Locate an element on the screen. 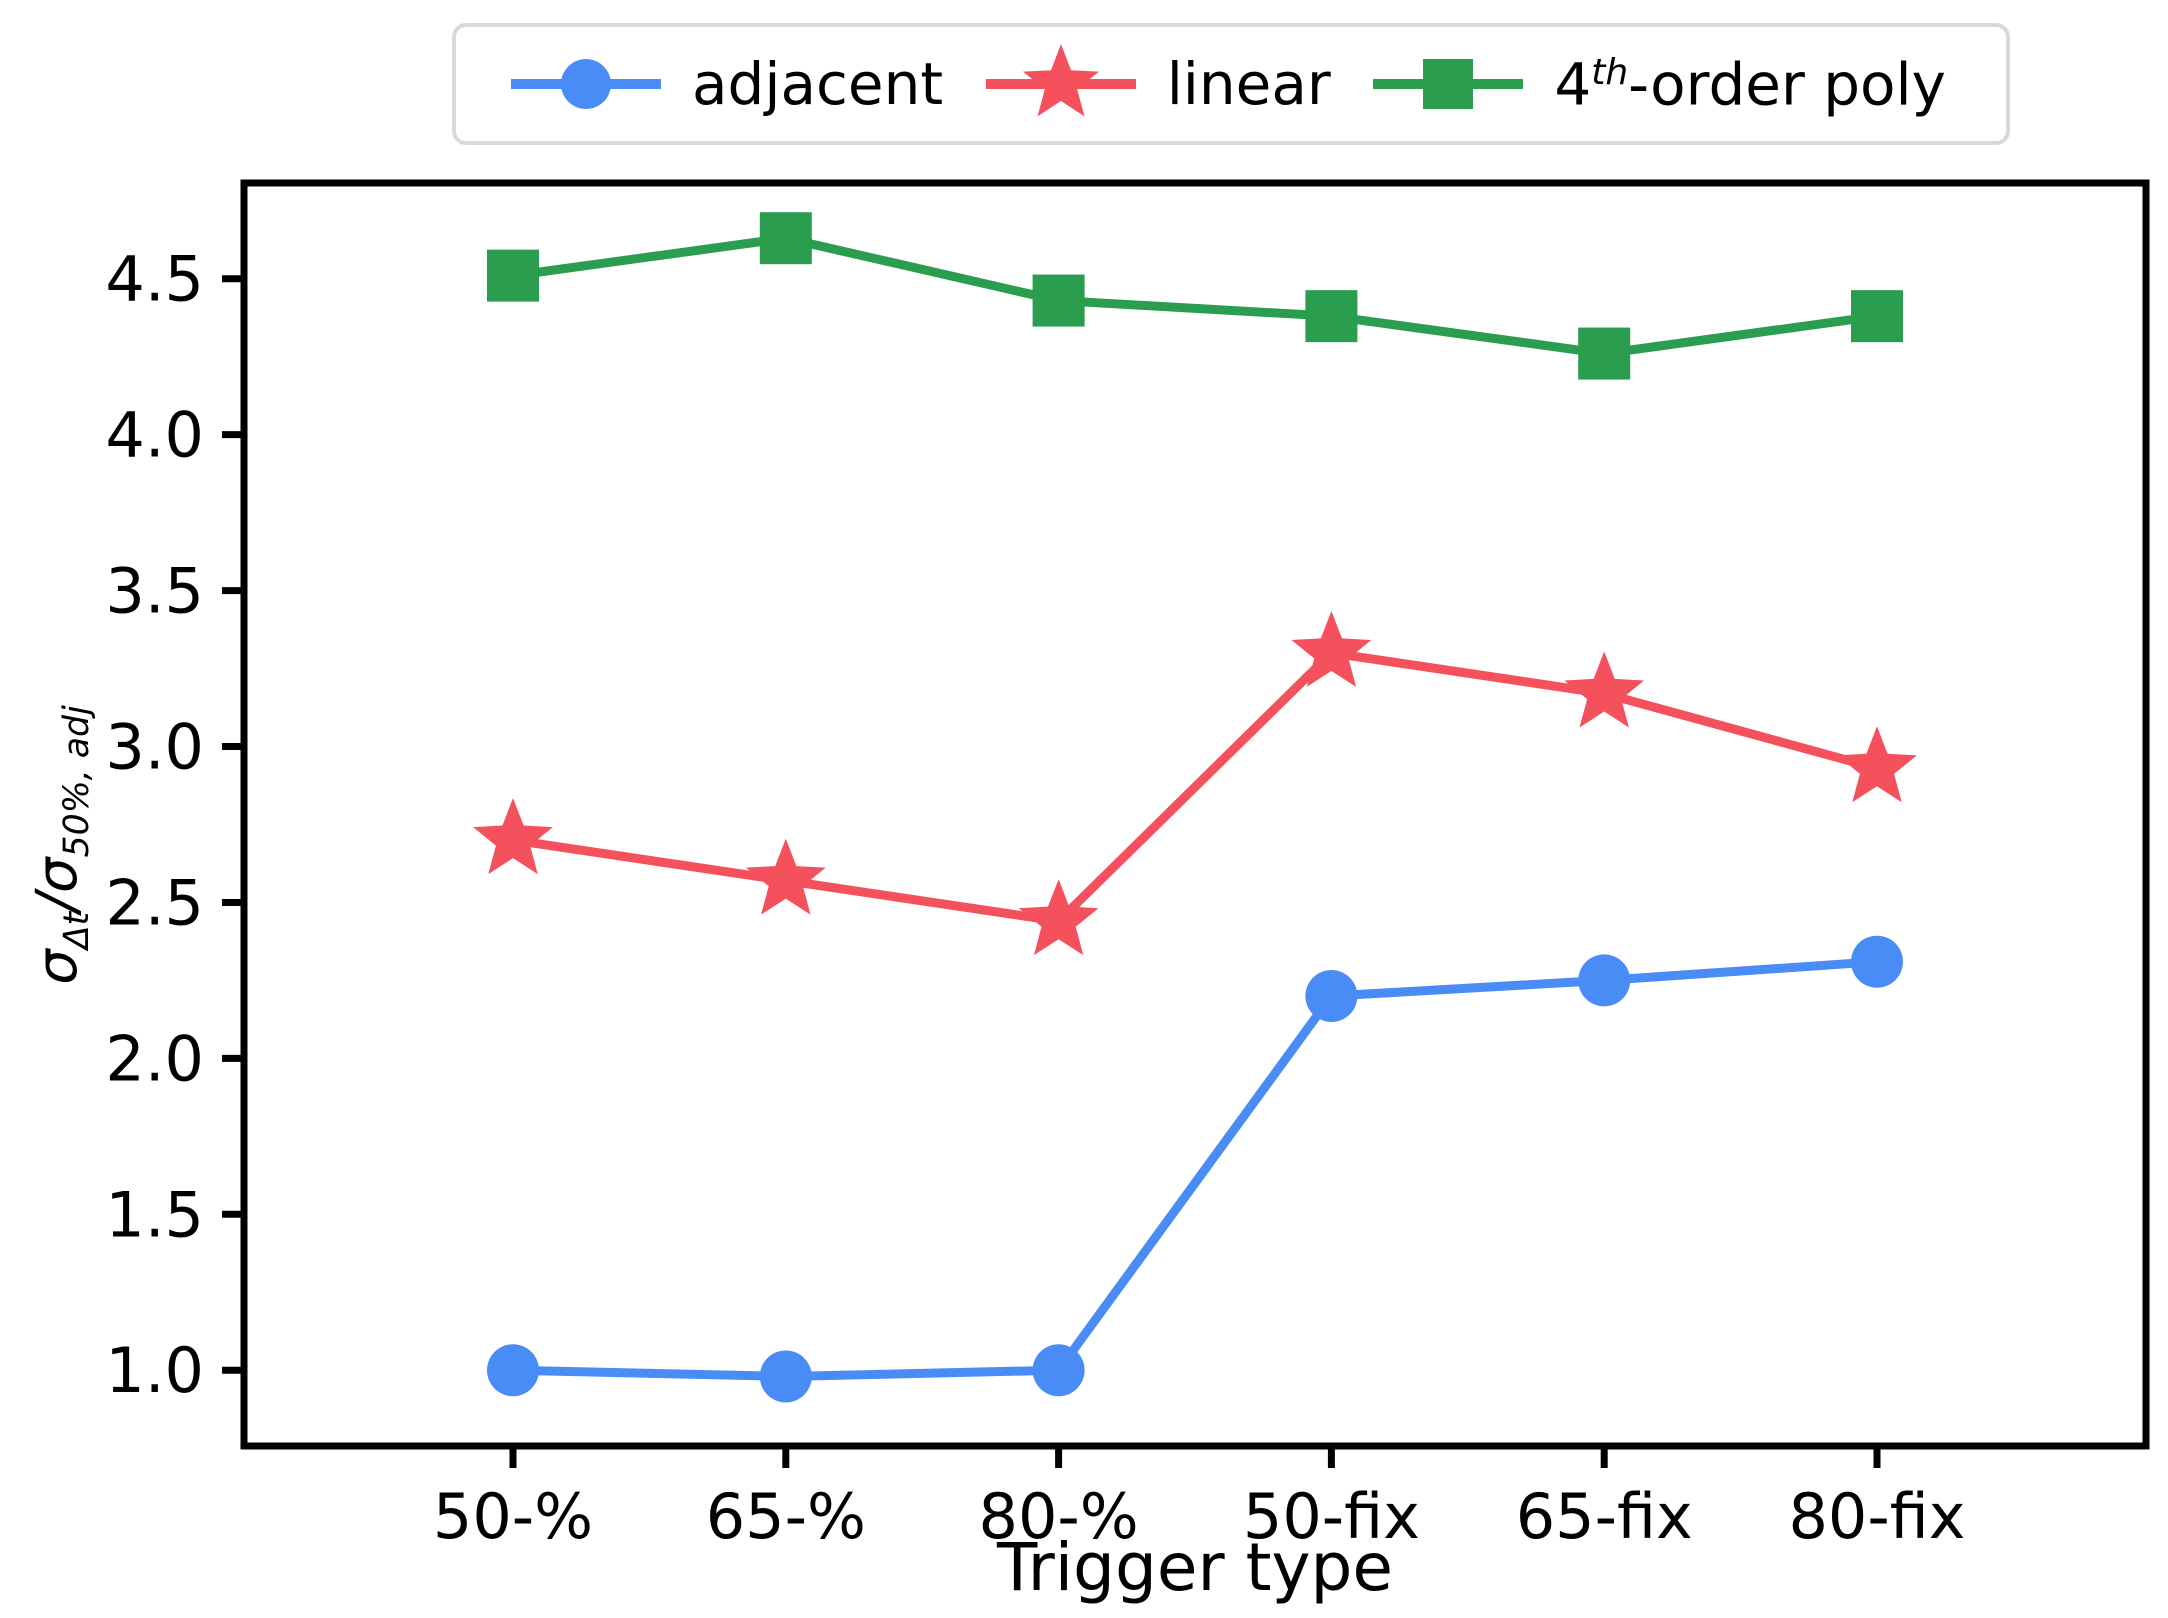 Image resolution: width=2168 pixels, height=1618 pixels. x-tick-label: 50-fix is located at coordinates (1331, 1516).